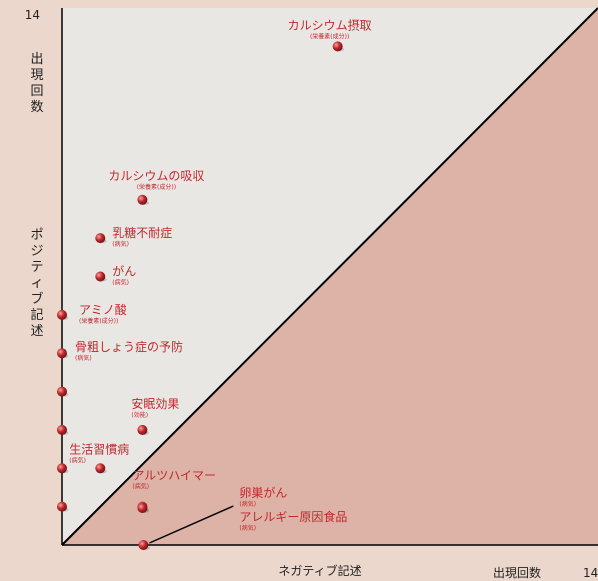  Describe the element at coordinates (293, 516) in the screenshot. I see `point-label: アレルギー原因食品` at that location.